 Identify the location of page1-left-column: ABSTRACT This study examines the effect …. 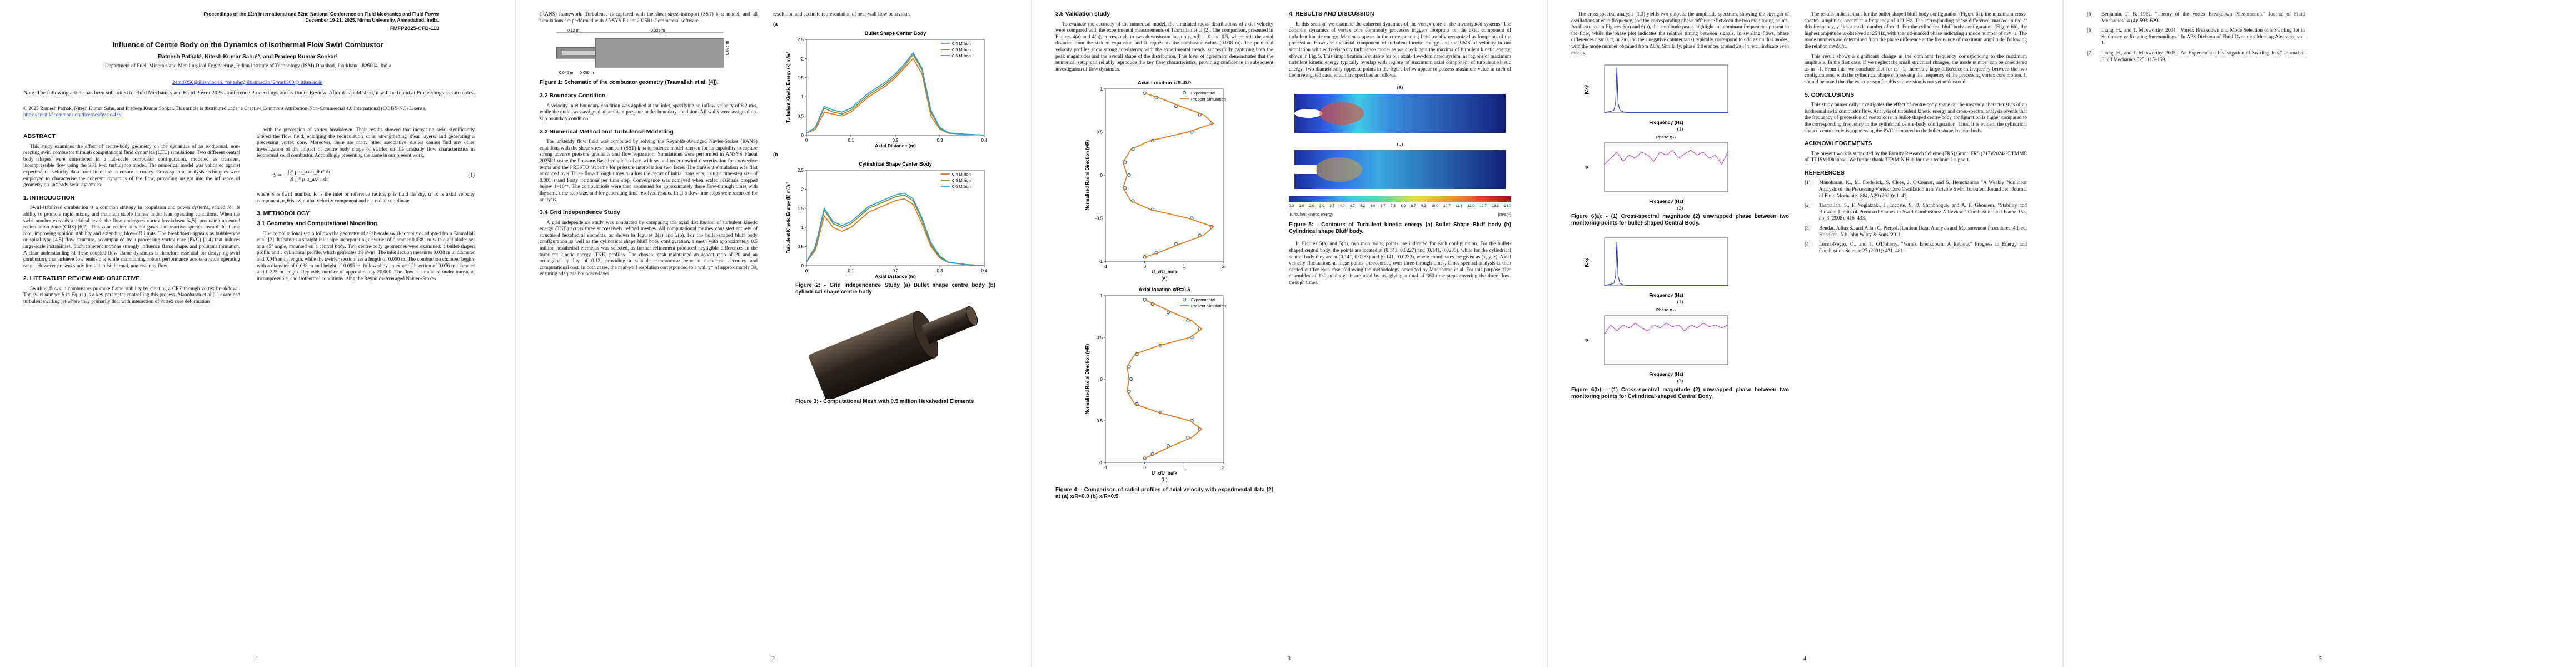
(131, 217).